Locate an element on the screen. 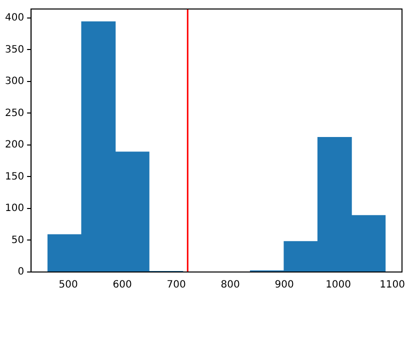 The image size is (410, 354). y-tick-label: 250 is located at coordinates (14, 113).